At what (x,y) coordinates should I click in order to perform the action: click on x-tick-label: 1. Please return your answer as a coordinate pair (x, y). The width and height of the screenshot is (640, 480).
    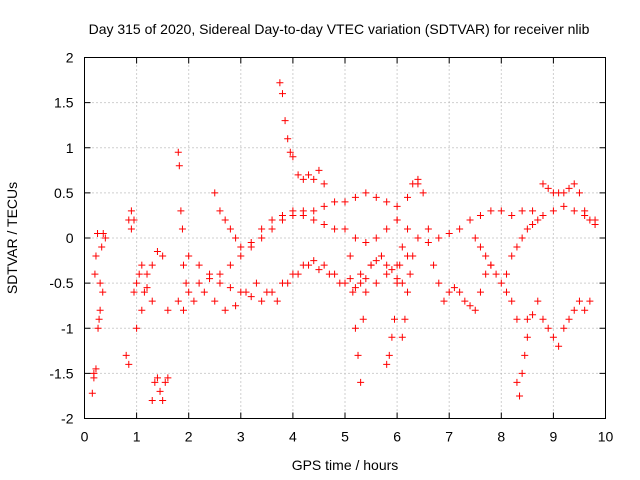
    Looking at the image, I should click on (137, 437).